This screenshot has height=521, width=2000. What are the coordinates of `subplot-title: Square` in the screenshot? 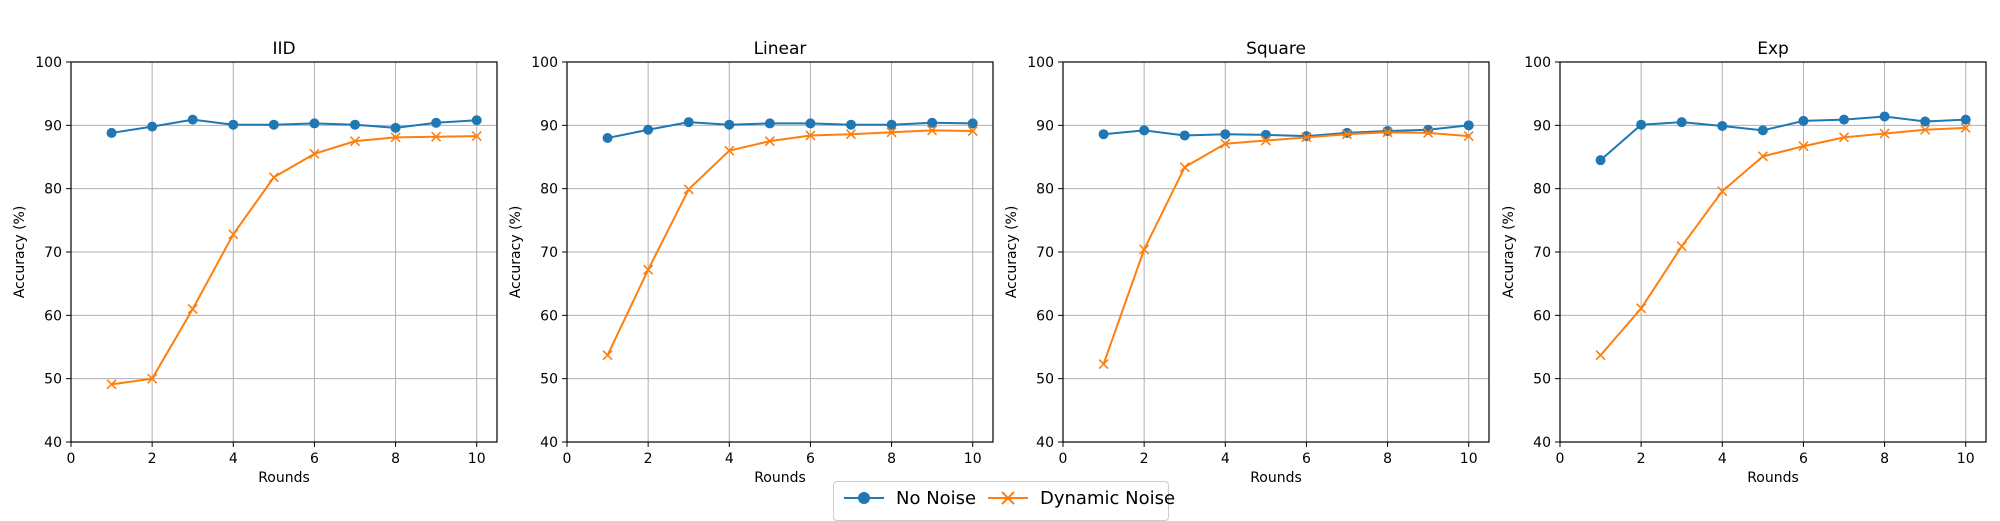 It's located at (1276, 49).